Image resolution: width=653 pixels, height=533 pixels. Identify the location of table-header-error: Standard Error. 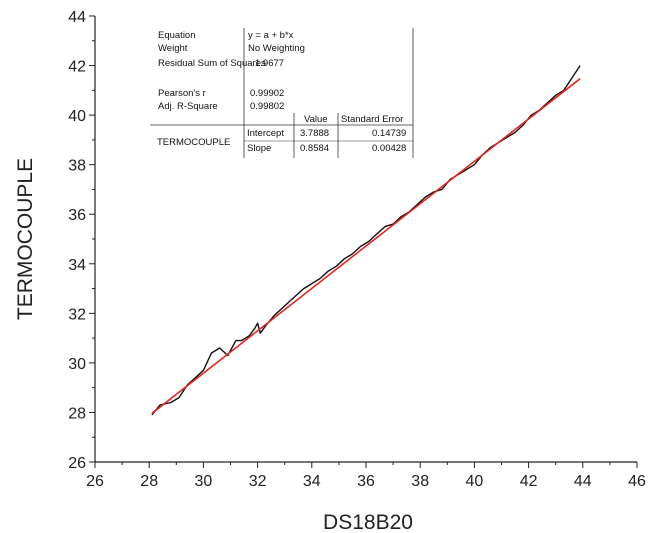
(372, 119).